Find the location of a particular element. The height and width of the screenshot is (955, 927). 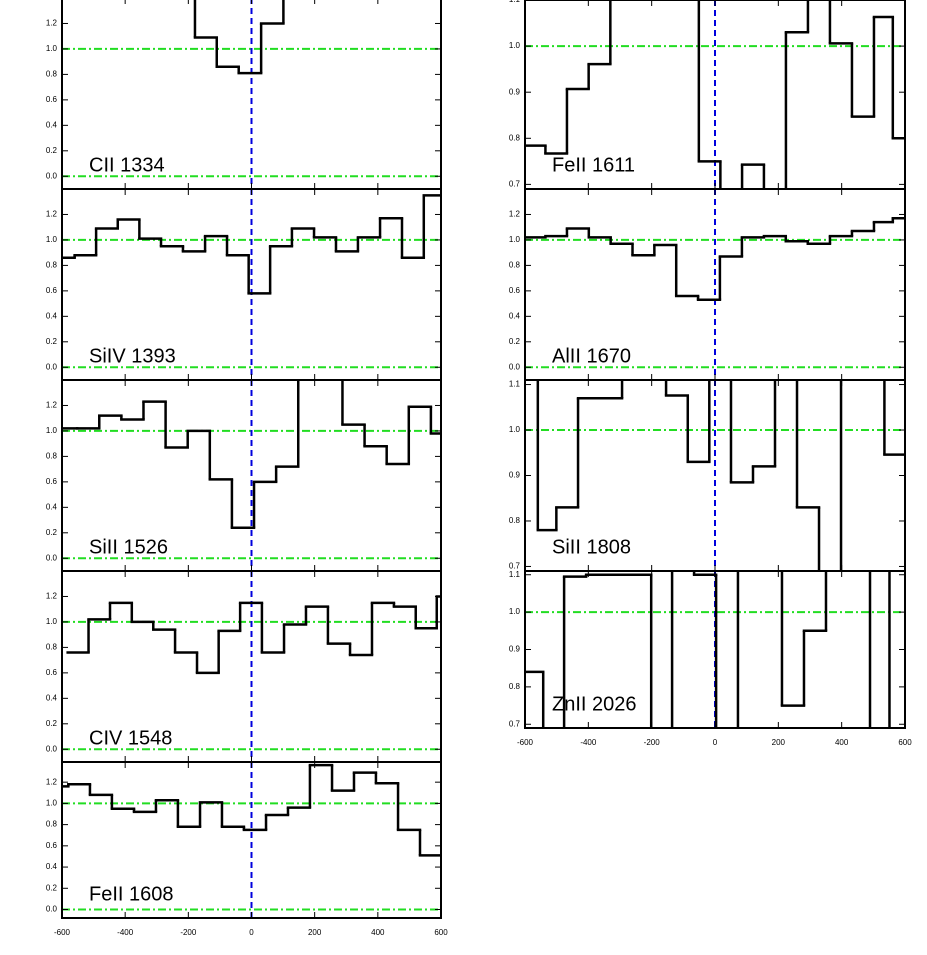

panel-label: FeII 1608 is located at coordinates (131, 894).